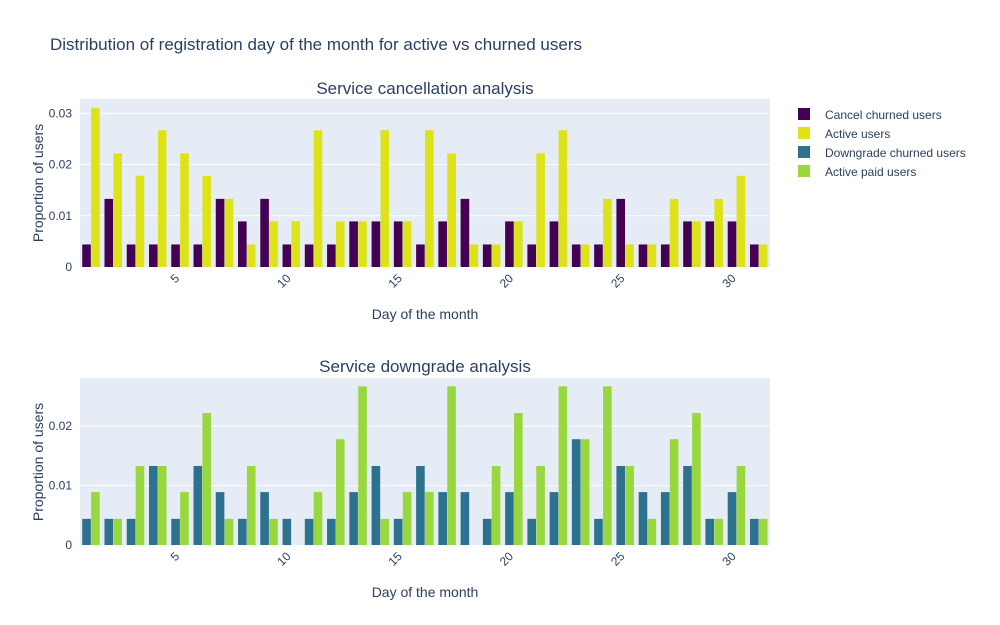 Image resolution: width=1000 pixels, height=625 pixels. Describe the element at coordinates (882, 153) in the screenshot. I see `legend-item: Downgrade churned users` at that location.